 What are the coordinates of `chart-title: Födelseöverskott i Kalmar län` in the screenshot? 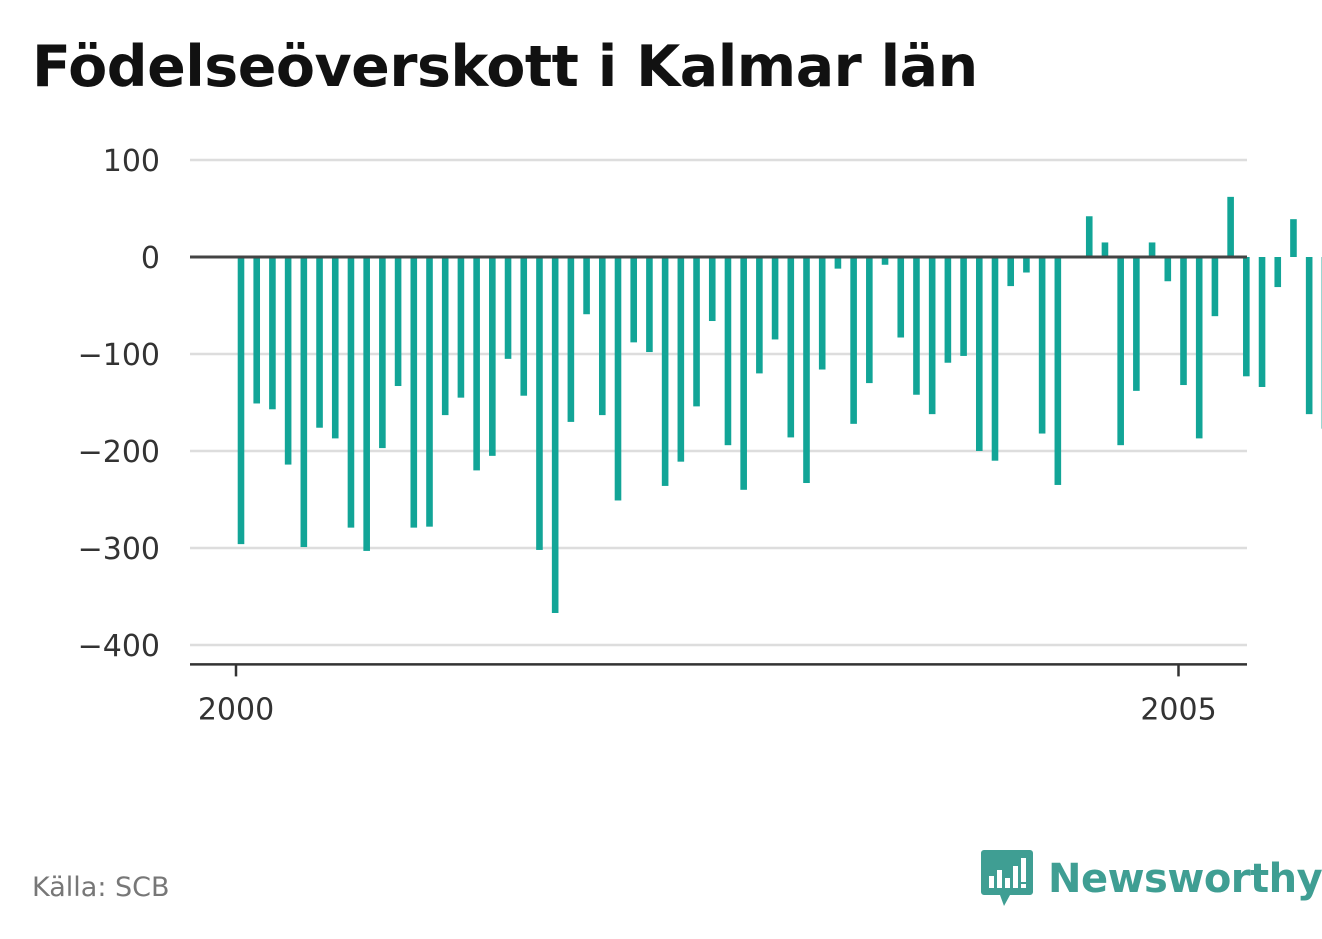 It's located at (505, 67).